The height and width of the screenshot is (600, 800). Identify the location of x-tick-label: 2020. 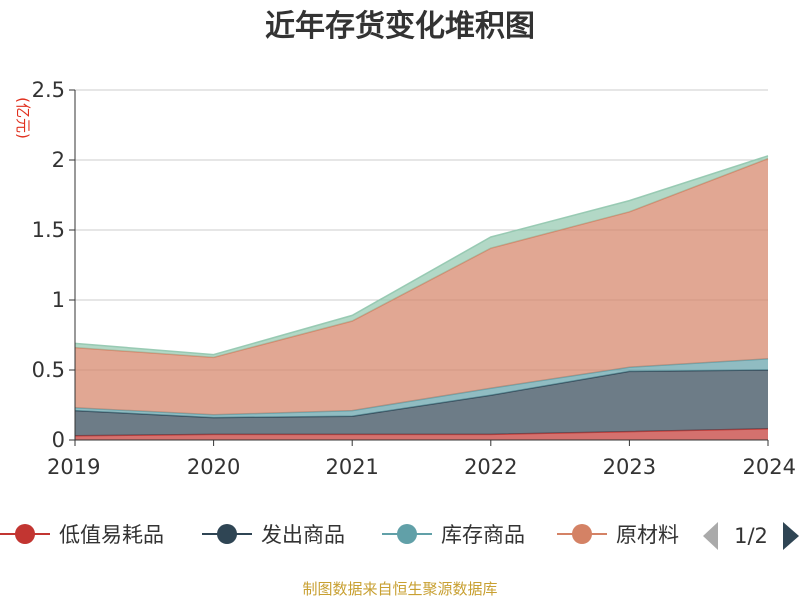
(213, 467).